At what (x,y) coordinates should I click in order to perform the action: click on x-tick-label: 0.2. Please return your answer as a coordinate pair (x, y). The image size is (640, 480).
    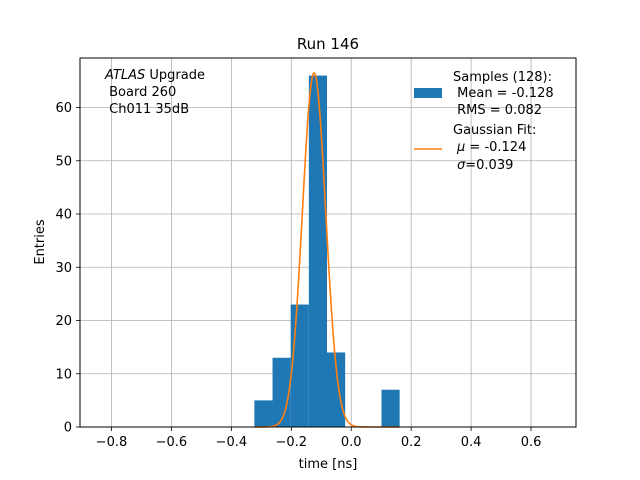
    Looking at the image, I should click on (411, 442).